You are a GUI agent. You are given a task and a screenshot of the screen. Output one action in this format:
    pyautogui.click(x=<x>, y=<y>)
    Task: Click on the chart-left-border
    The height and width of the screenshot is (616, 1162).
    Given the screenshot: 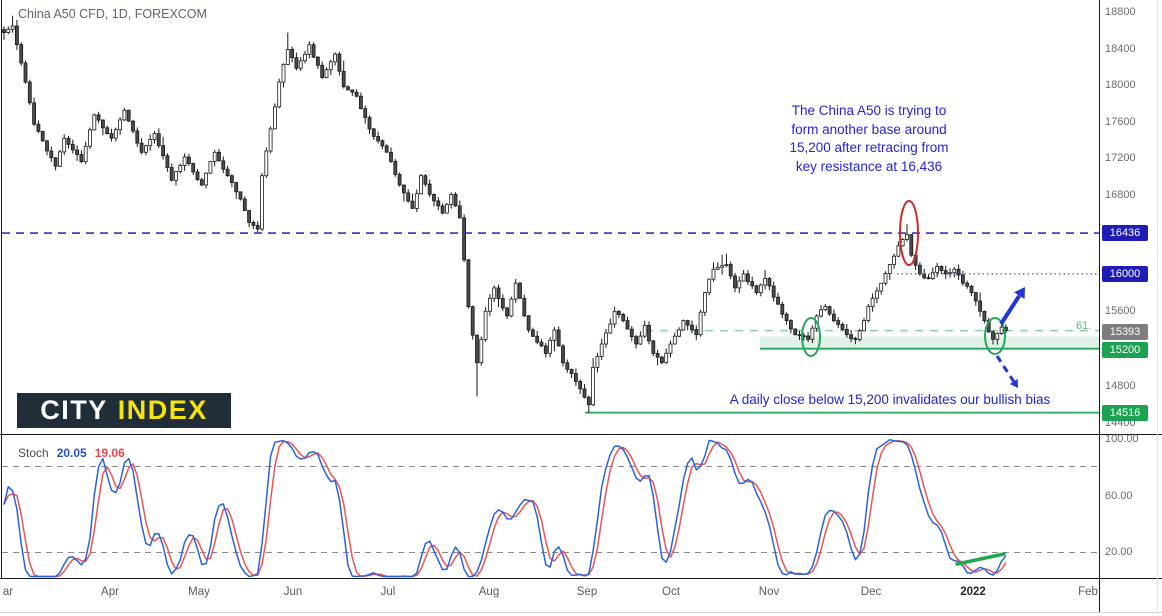 What is the action you would take?
    pyautogui.click(x=1, y=289)
    